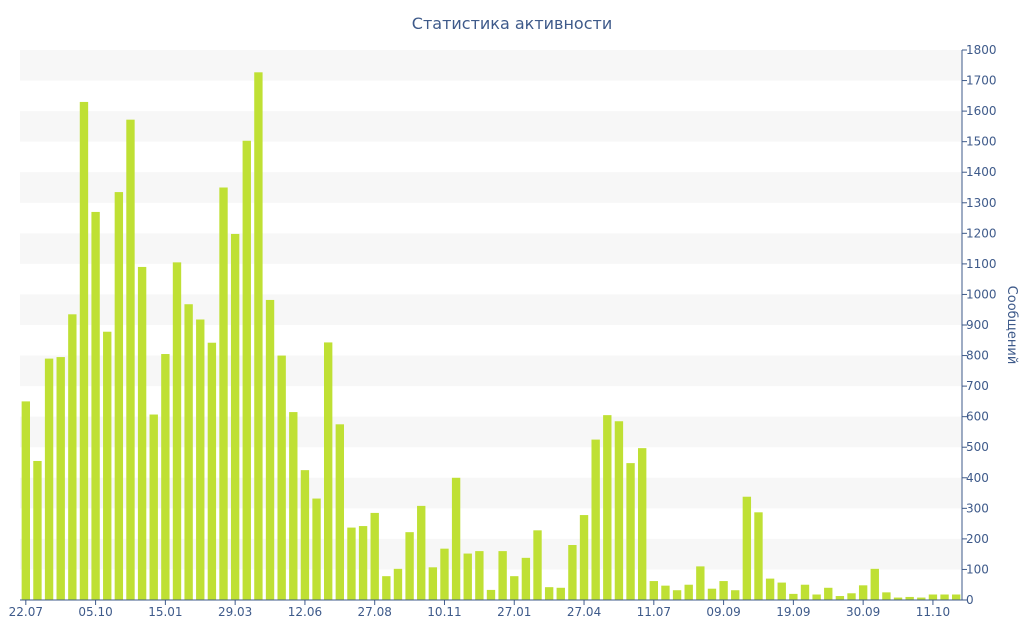 Image resolution: width=1024 pixels, height=640 pixels. I want to click on y-tick-label: 1300, so click(981, 203).